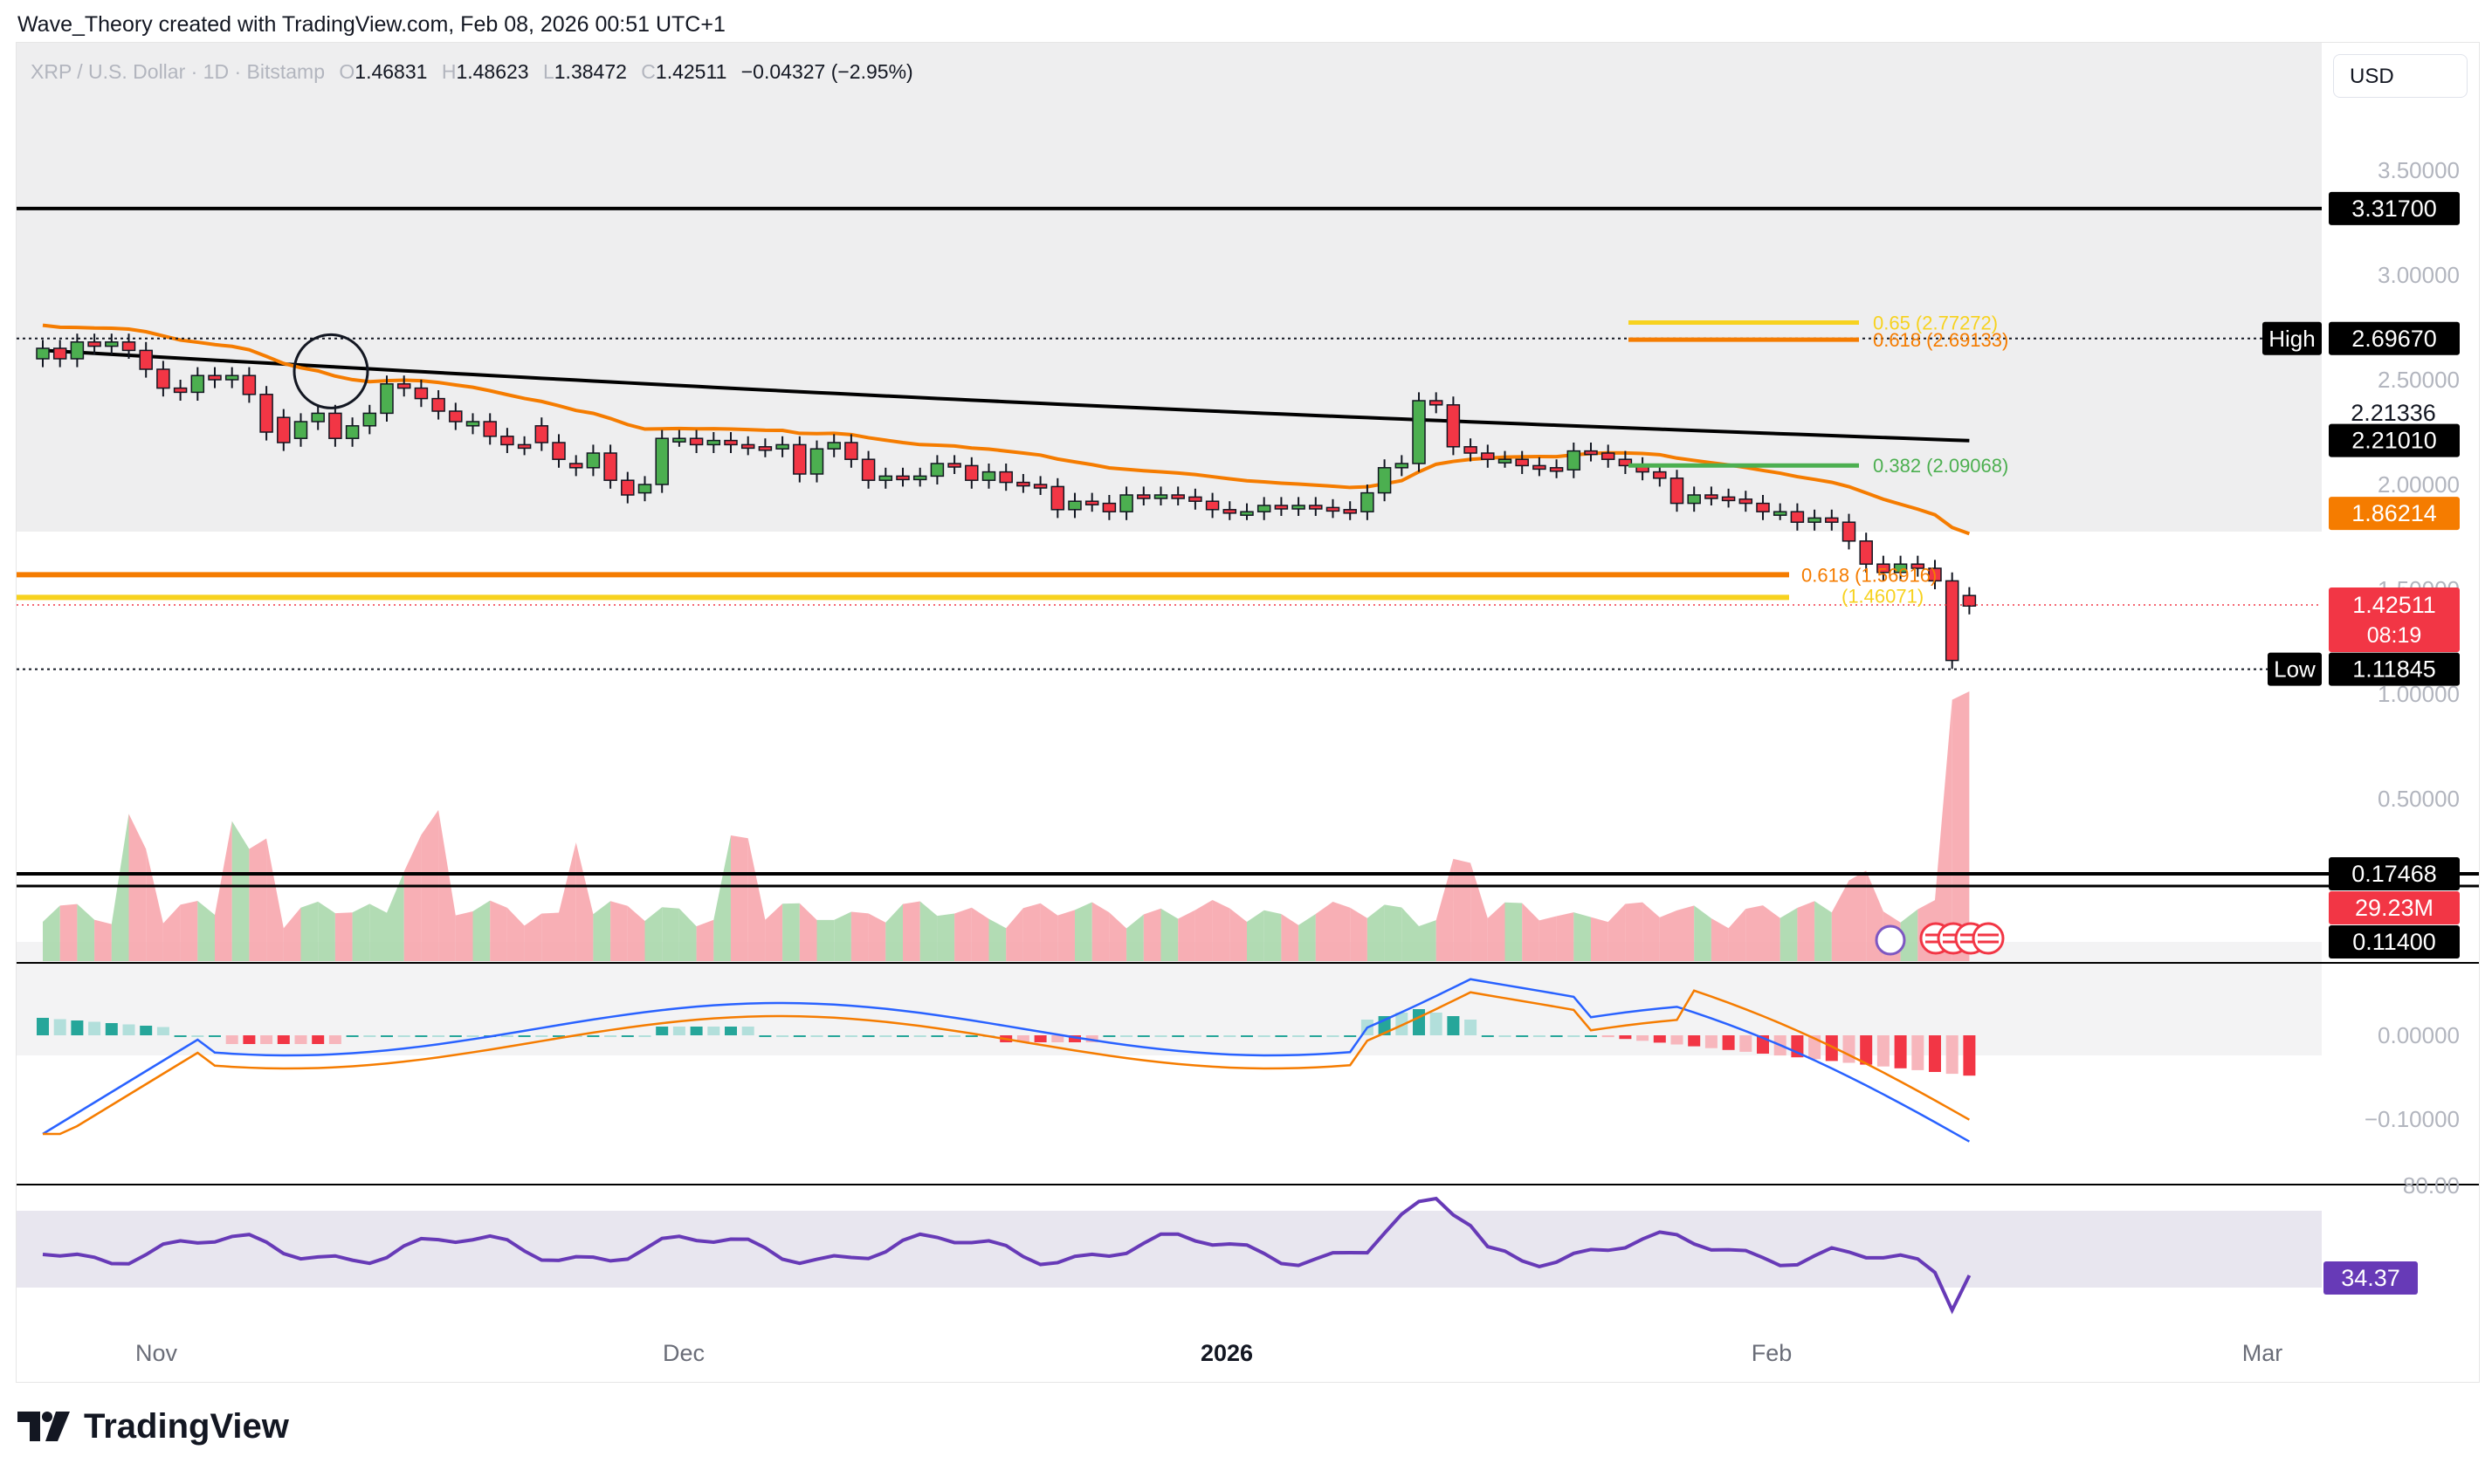 Image resolution: width=2492 pixels, height=1484 pixels. Describe the element at coordinates (649, 71) in the screenshot. I see `close-label: C` at that location.